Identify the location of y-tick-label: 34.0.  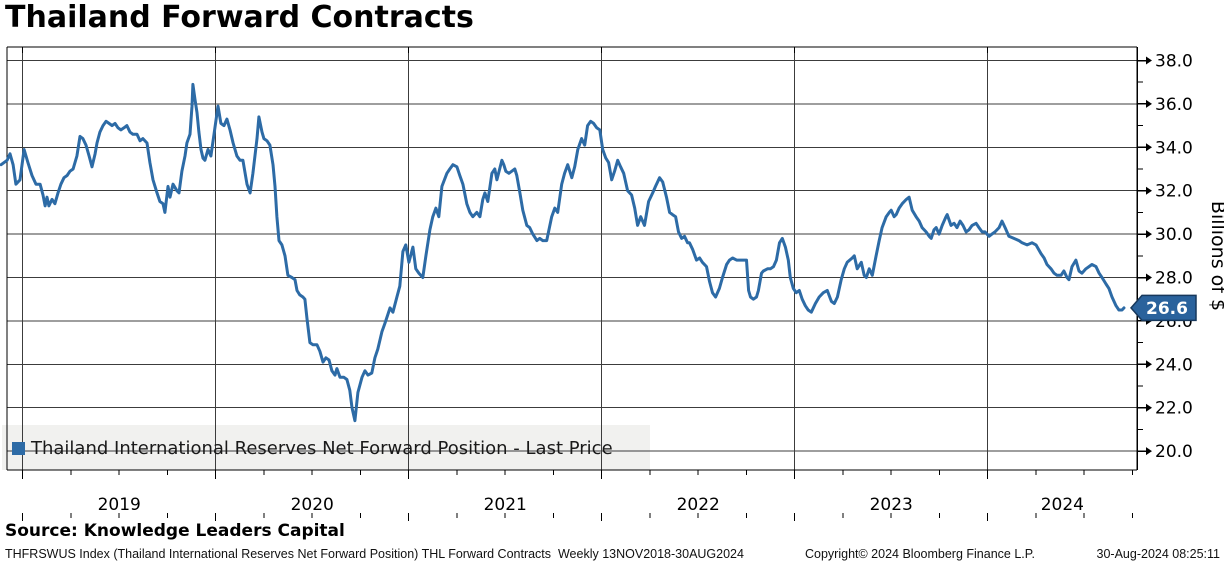
(1174, 148).